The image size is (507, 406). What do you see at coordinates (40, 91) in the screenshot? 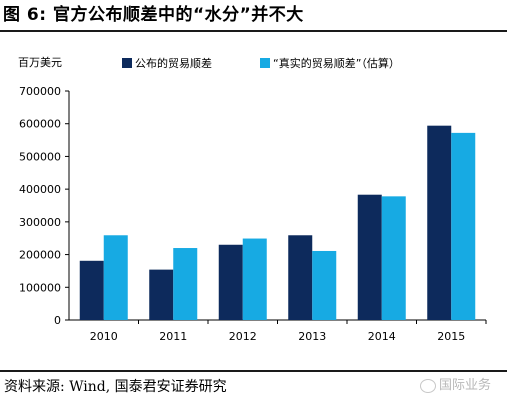
I see `y-tick-label: 700000` at bounding box center [40, 91].